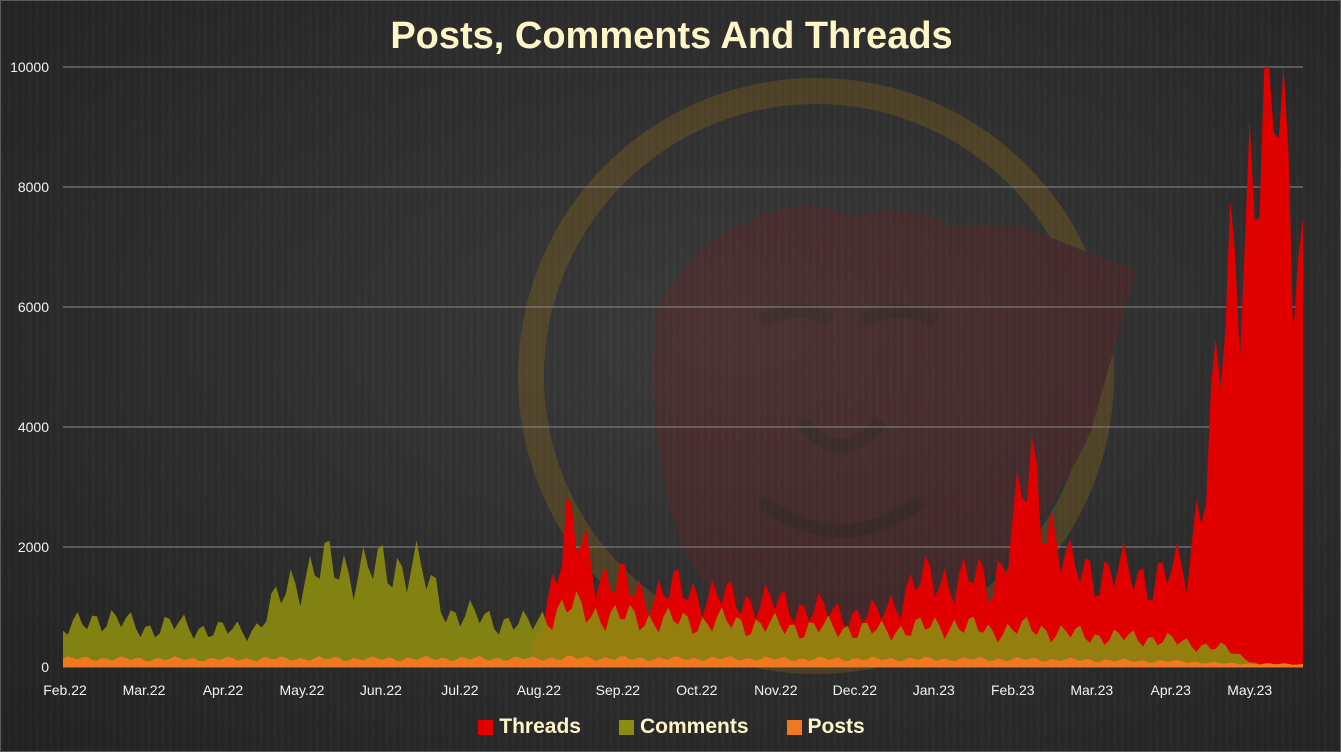 The image size is (1341, 752). What do you see at coordinates (836, 726) in the screenshot?
I see `legend-label-posts: Posts` at bounding box center [836, 726].